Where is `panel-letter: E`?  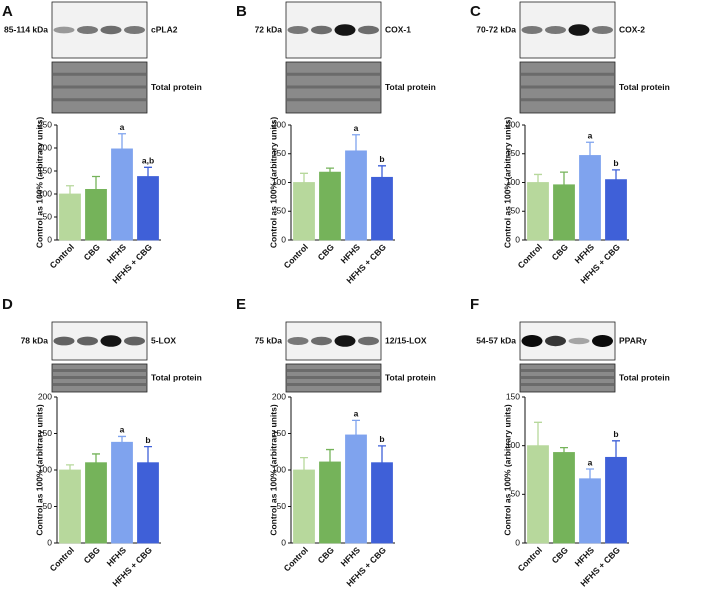
panel-letter: E is located at coordinates (241, 304).